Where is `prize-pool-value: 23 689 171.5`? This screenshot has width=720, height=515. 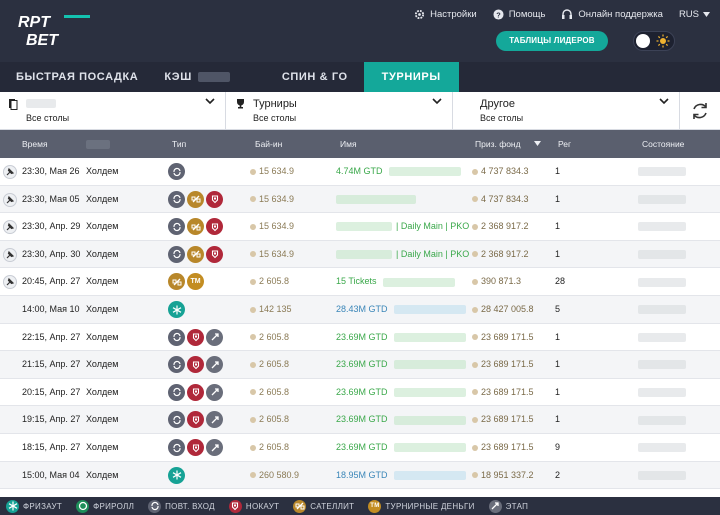 prize-pool-value: 23 689 171.5 is located at coordinates (503, 393).